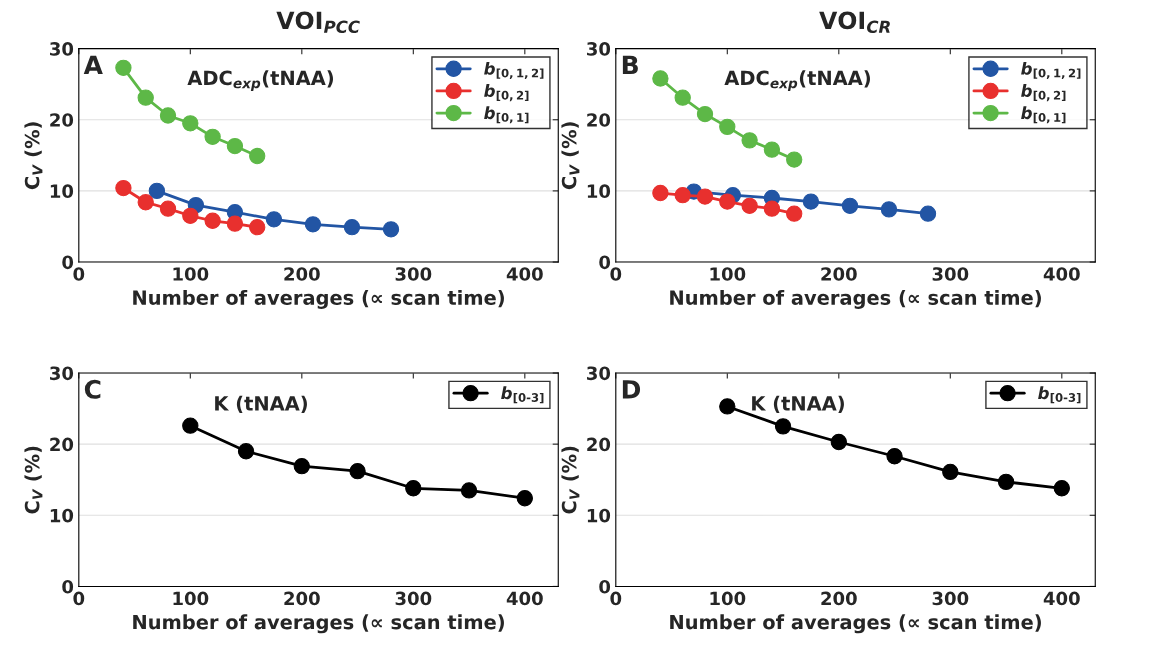 This screenshot has width=1159, height=648. I want to click on annotation: D, so click(631, 389).